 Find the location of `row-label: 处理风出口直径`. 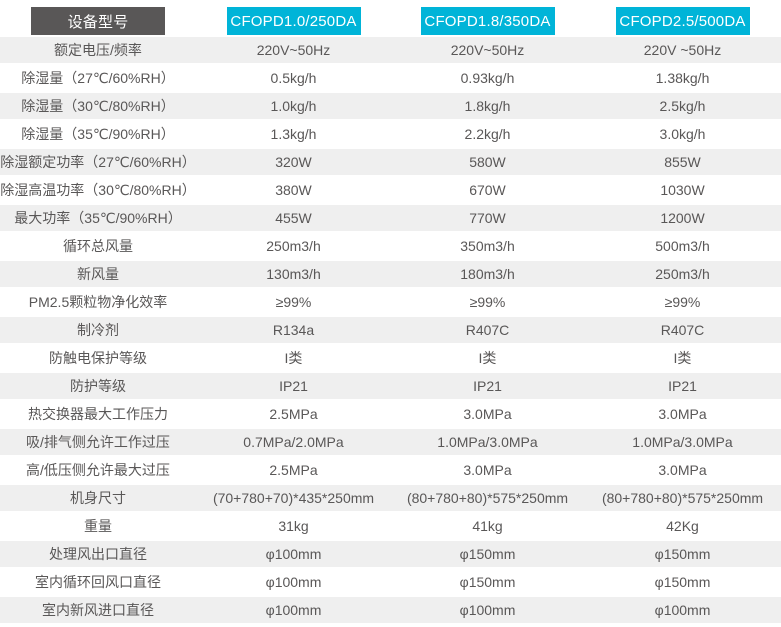

row-label: 处理风出口直径 is located at coordinates (98, 554).